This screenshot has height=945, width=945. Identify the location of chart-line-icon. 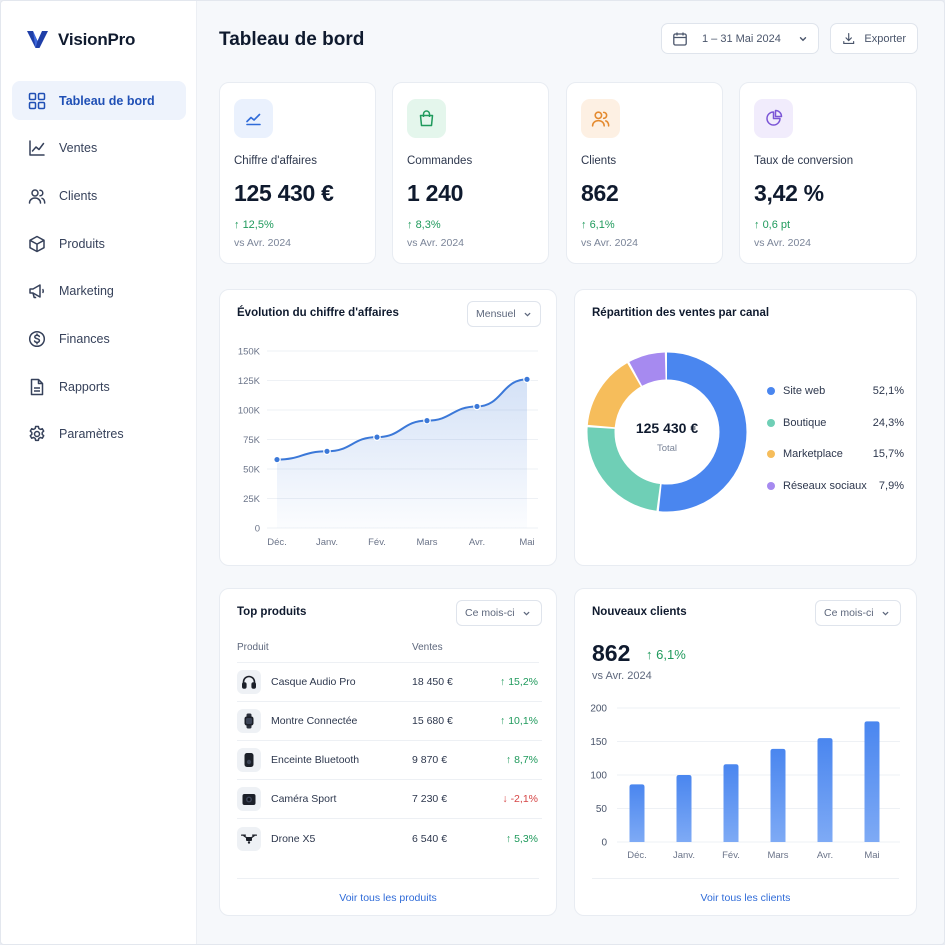
(37, 148).